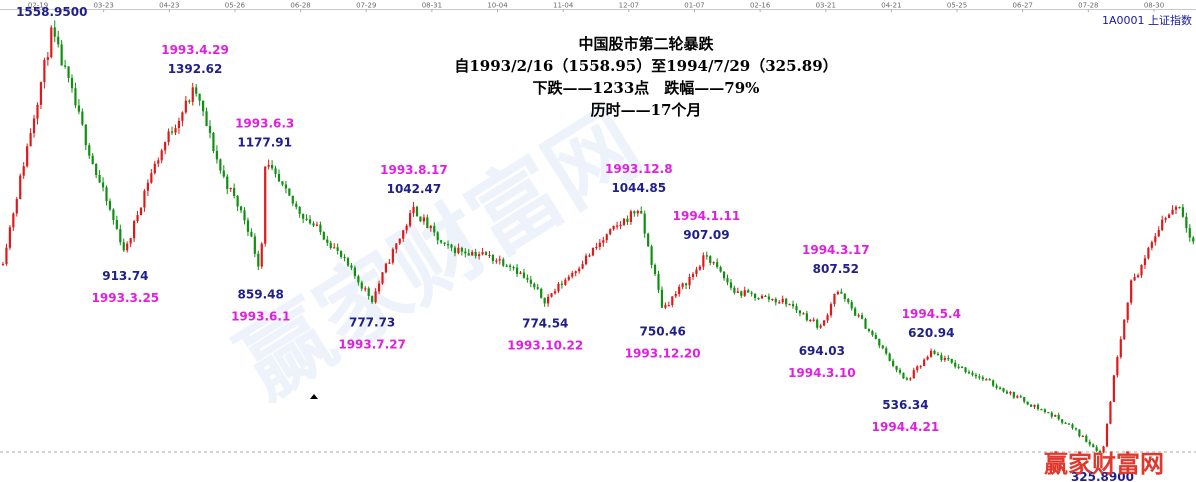  What do you see at coordinates (905, 405) in the screenshot?
I see `key-point-price: 536.34` at bounding box center [905, 405].